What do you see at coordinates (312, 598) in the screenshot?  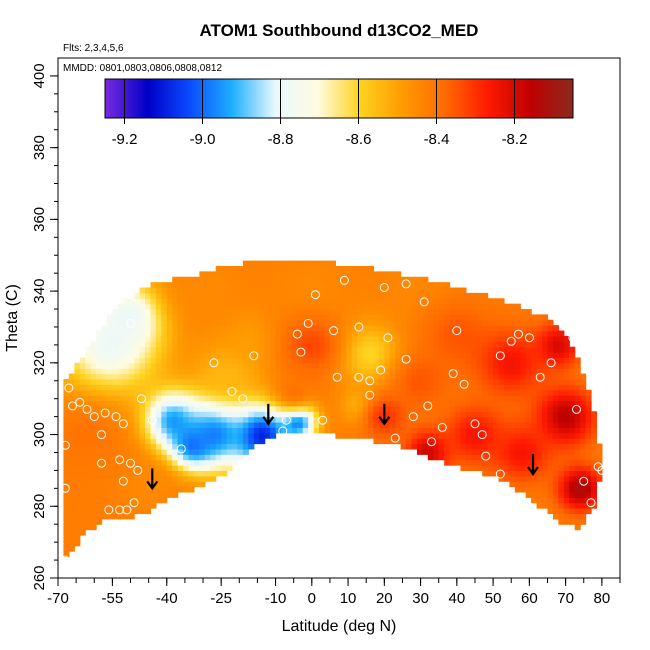 I see `x-tick-label: 0` at bounding box center [312, 598].